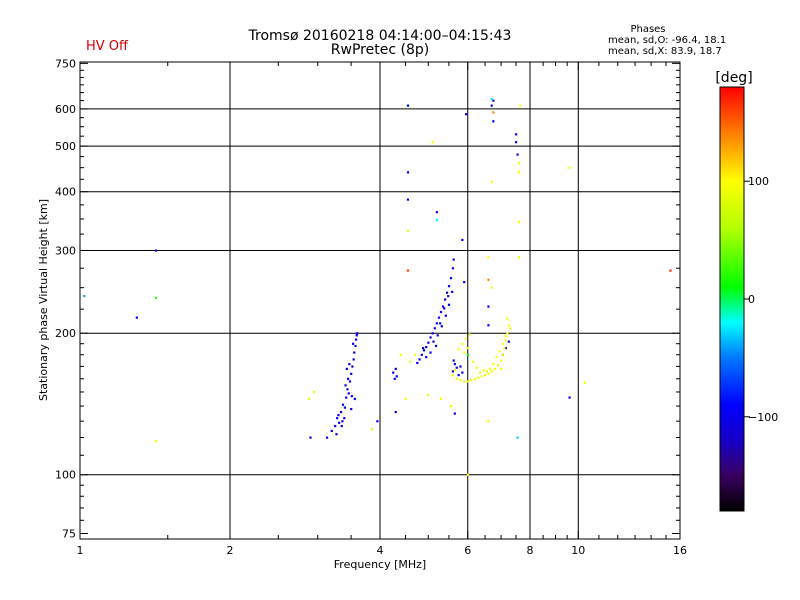 This screenshot has height=600, width=800. Describe the element at coordinates (758, 181) in the screenshot. I see `colorbar-tick-label: 100` at that location.